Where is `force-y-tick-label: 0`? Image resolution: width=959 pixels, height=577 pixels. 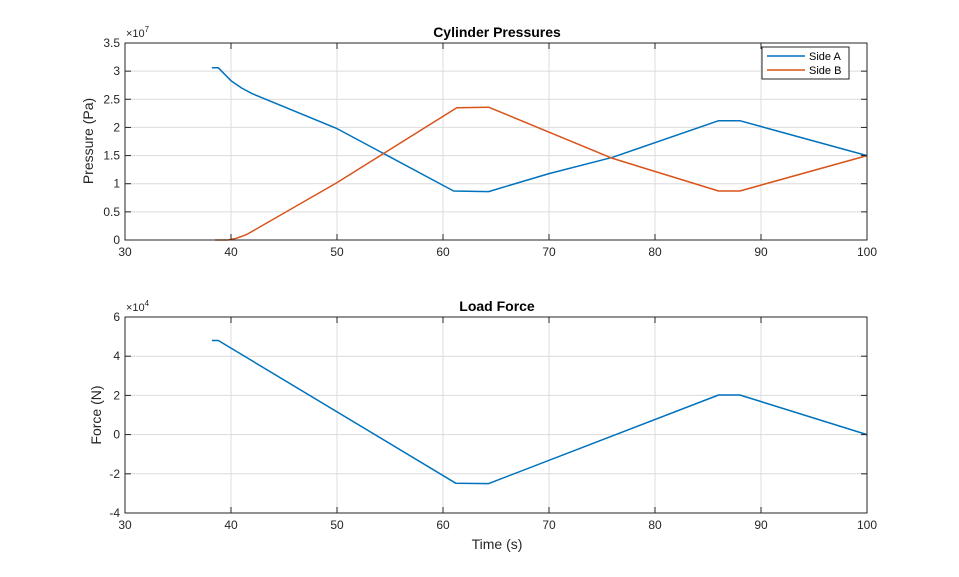 force-y-tick-label: 0 is located at coordinates (116, 435).